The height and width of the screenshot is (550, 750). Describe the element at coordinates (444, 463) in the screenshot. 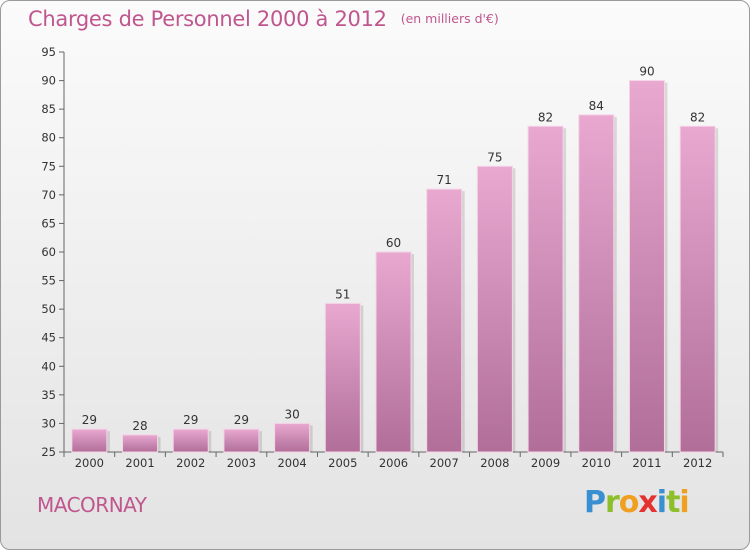

I see `x-tick-label: 2007` at that location.